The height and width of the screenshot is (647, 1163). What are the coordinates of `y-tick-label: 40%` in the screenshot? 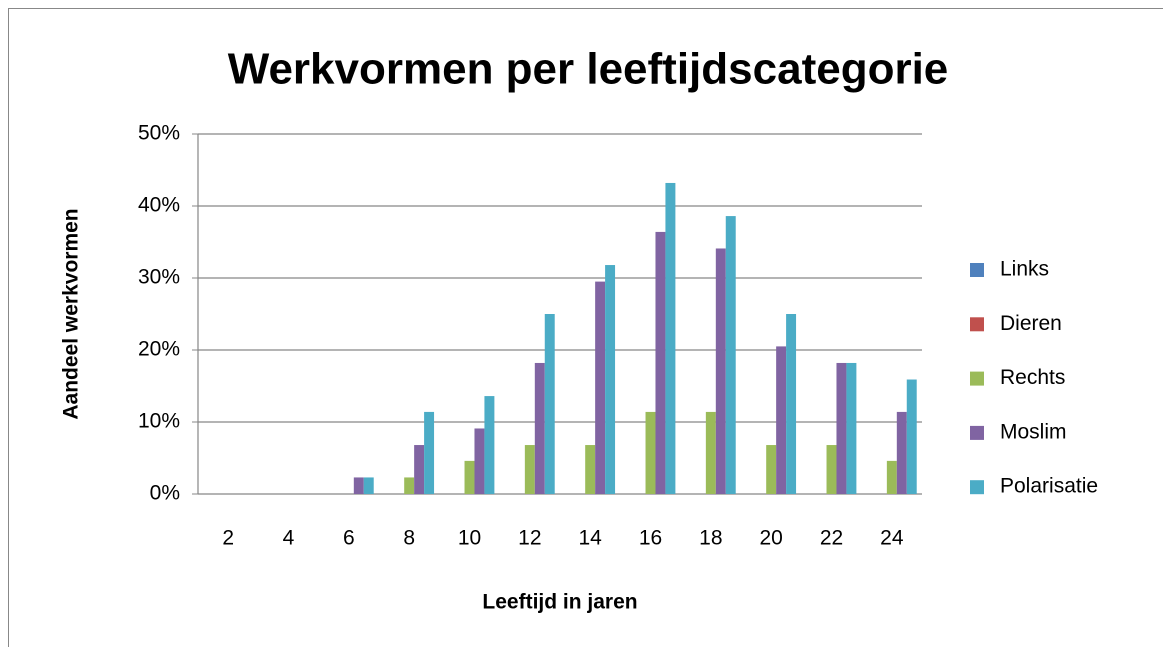 It's located at (159, 205).